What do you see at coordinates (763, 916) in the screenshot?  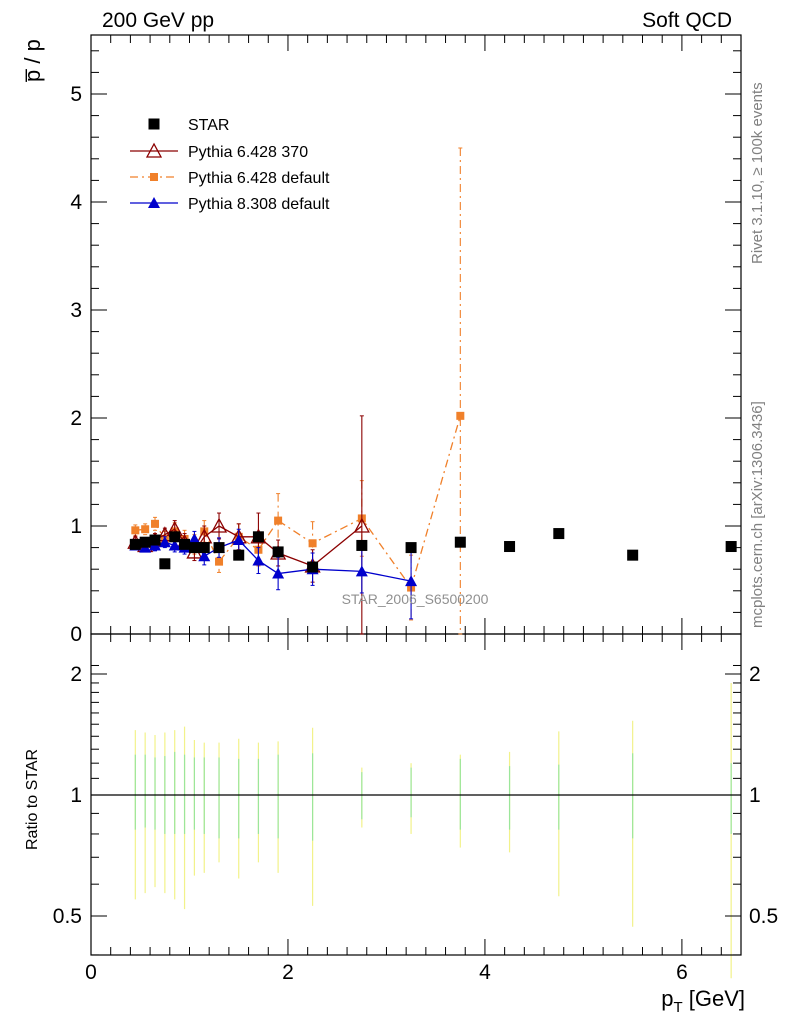 I see `ratio-y-tick-label-right: 0.5` at bounding box center [763, 916].